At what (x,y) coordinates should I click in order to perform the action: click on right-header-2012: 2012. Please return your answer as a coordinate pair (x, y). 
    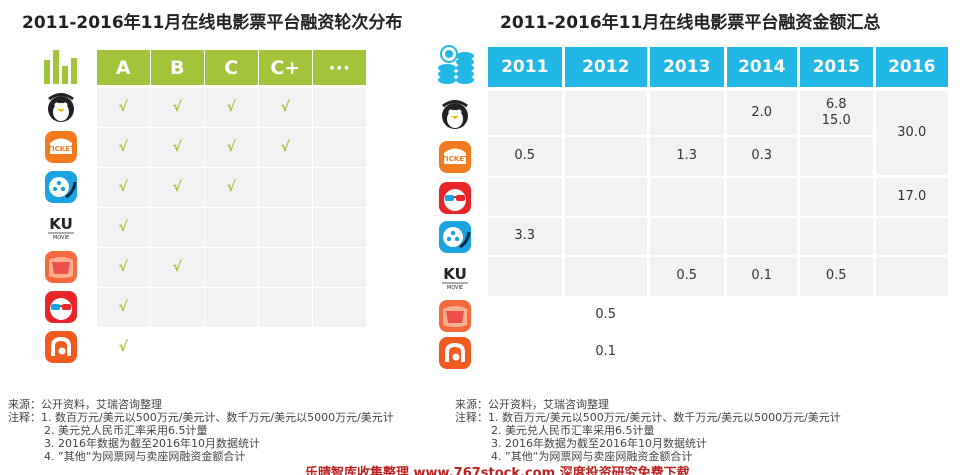
    Looking at the image, I should click on (606, 67).